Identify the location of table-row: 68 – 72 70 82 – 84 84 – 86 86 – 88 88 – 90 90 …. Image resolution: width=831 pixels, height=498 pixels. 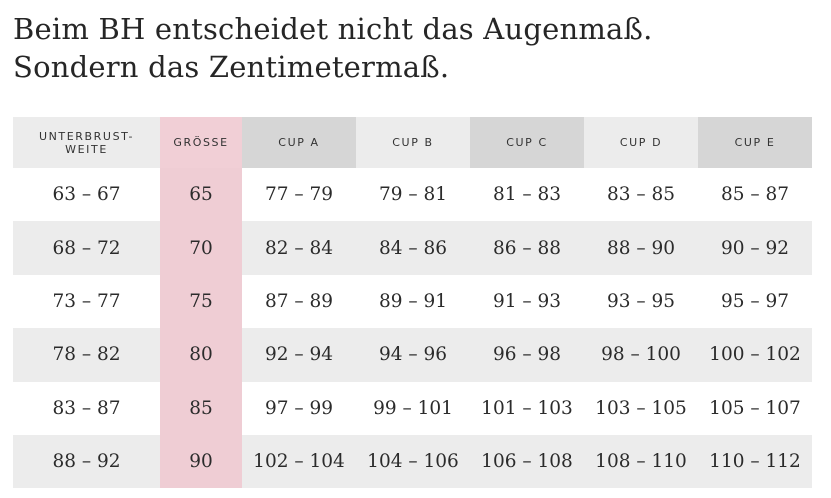
(412, 248).